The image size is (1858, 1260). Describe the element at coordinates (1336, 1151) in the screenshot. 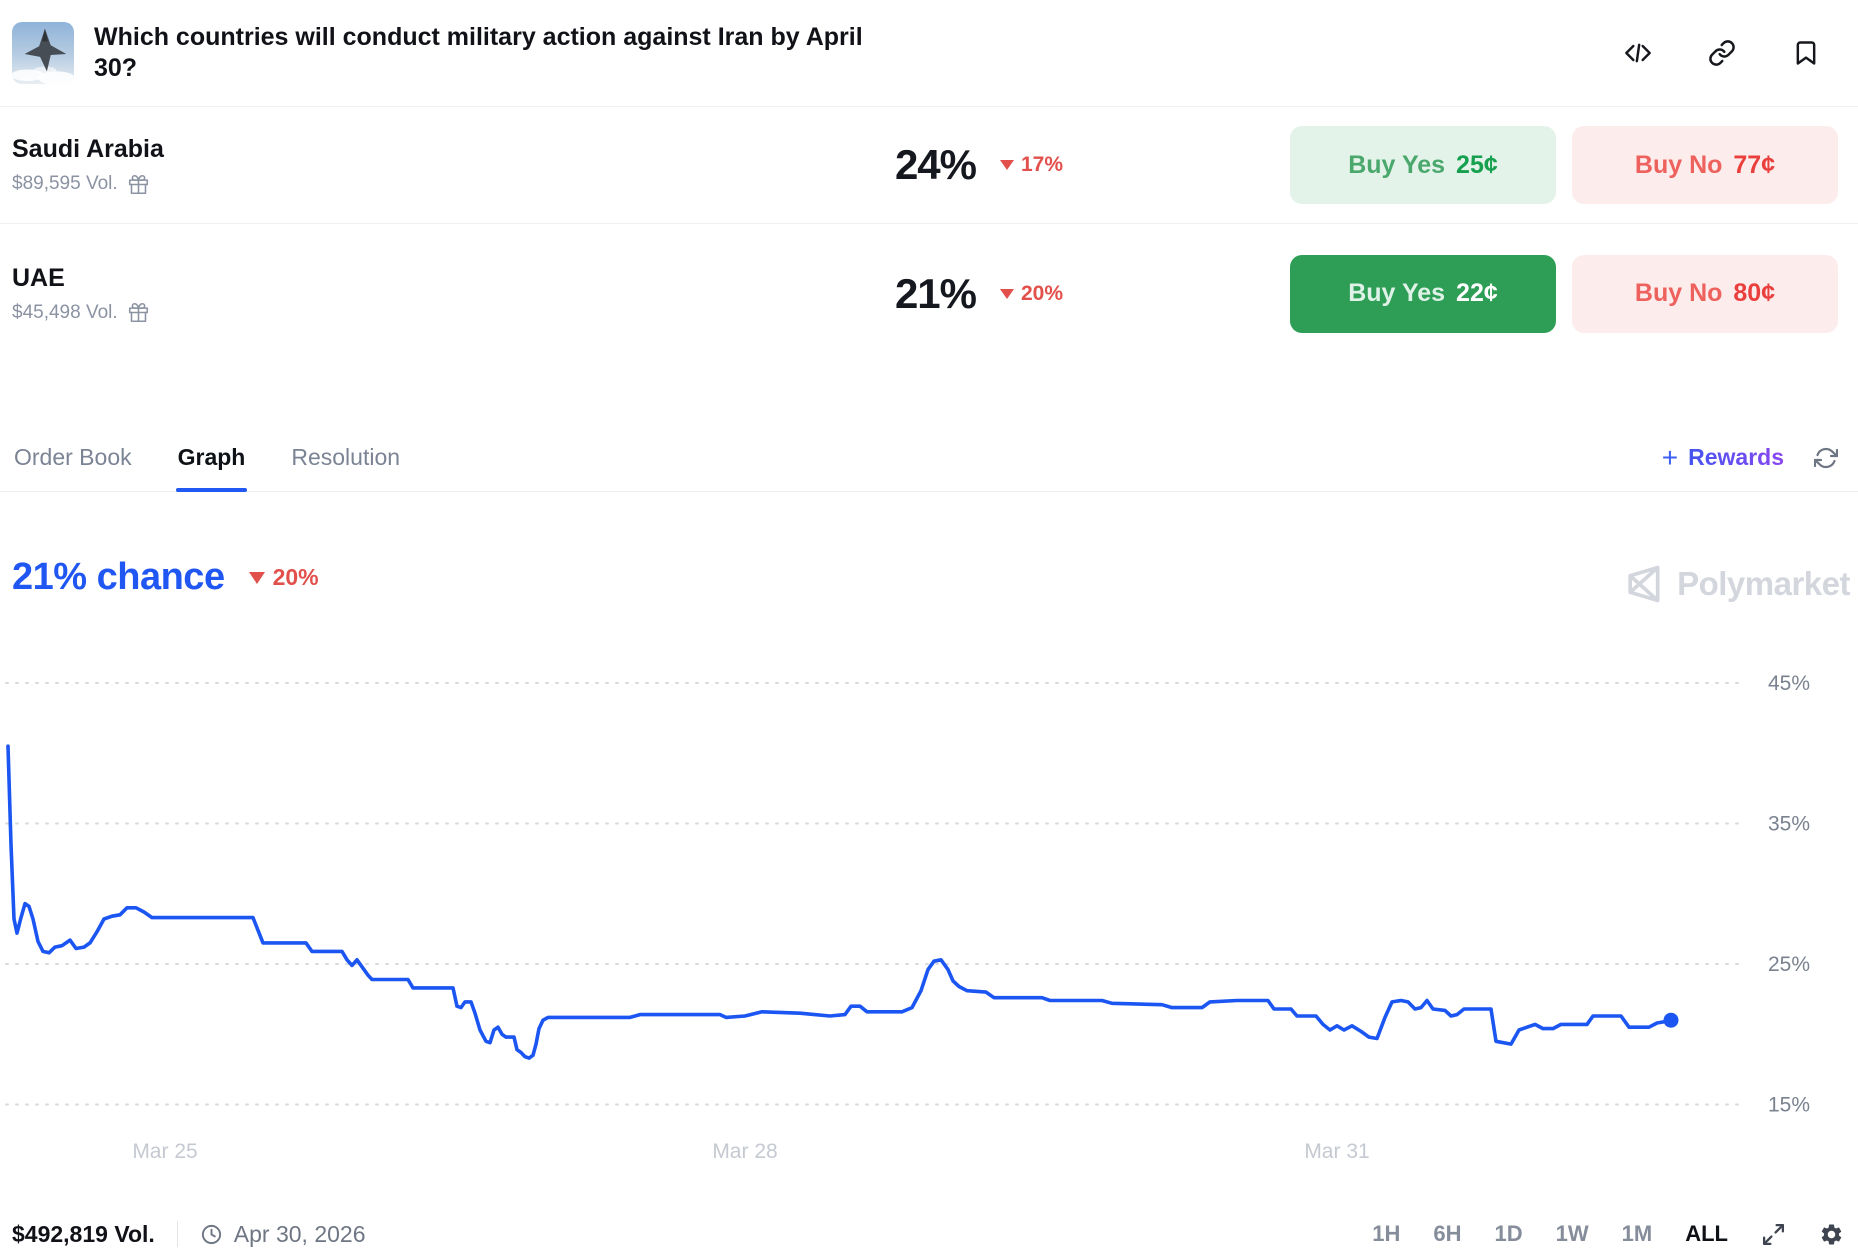

I see `x-axis-label: Mar 31` at that location.